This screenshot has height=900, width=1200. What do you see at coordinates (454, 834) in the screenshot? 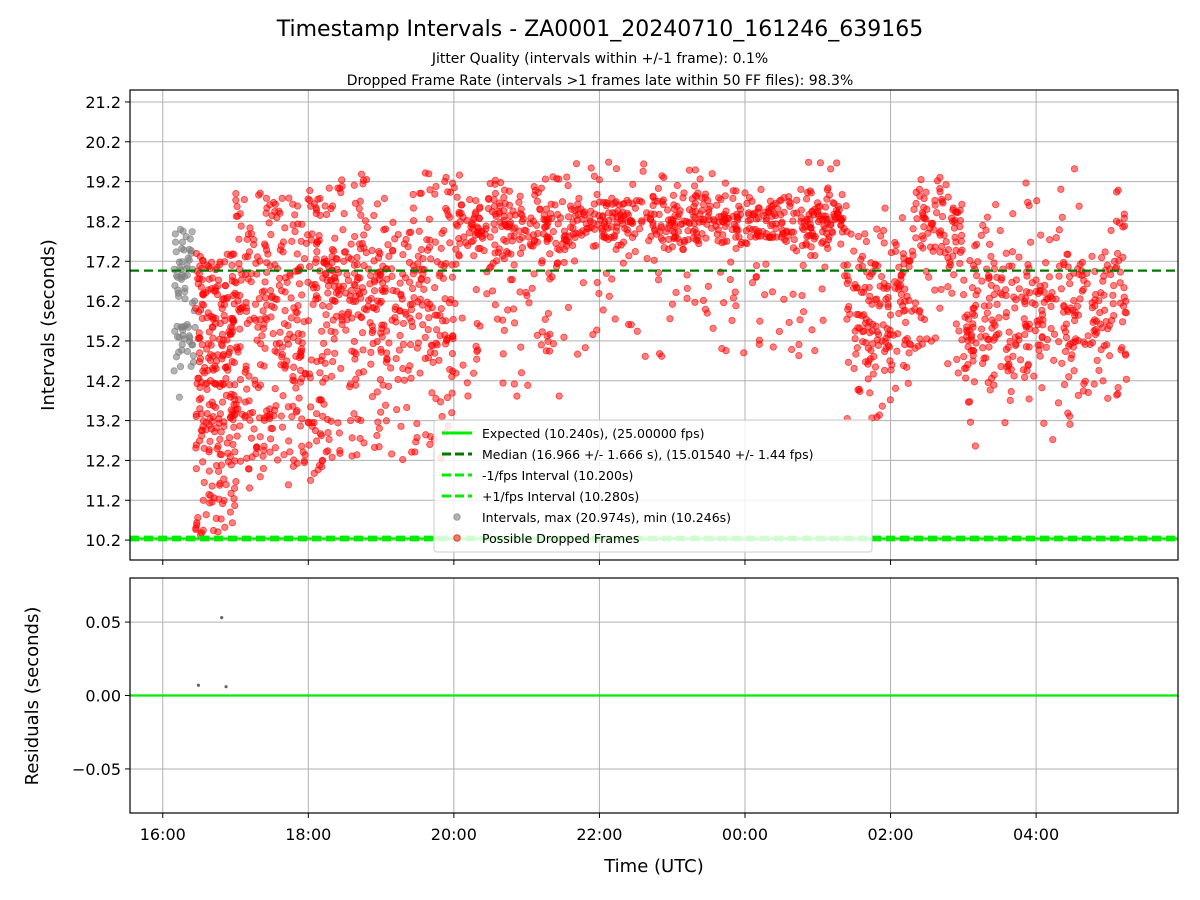
I see `x-tick-label: 20:00` at bounding box center [454, 834].